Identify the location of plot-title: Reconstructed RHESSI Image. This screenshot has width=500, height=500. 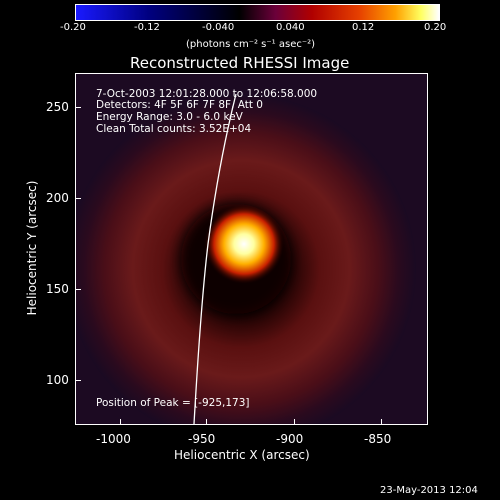
(240, 63).